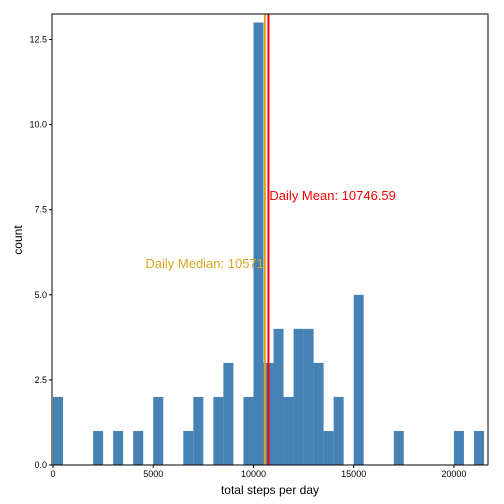 The image size is (504, 504). Describe the element at coordinates (38, 125) in the screenshot. I see `y-tick-label: 10.0` at that location.